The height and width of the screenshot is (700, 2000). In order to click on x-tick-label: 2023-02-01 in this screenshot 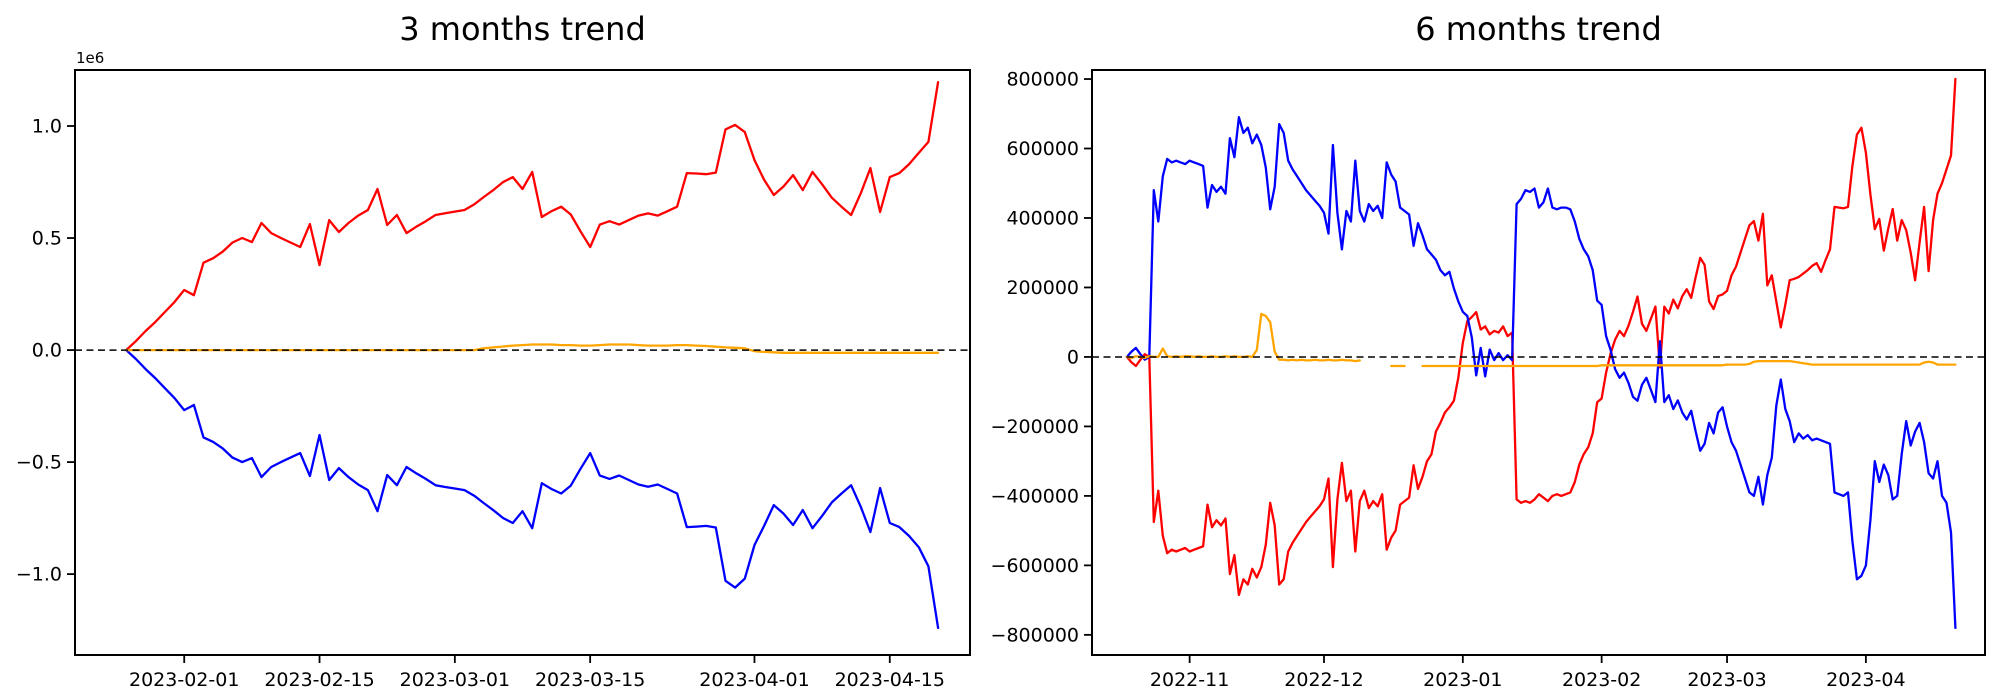, I will do `click(184, 680)`.